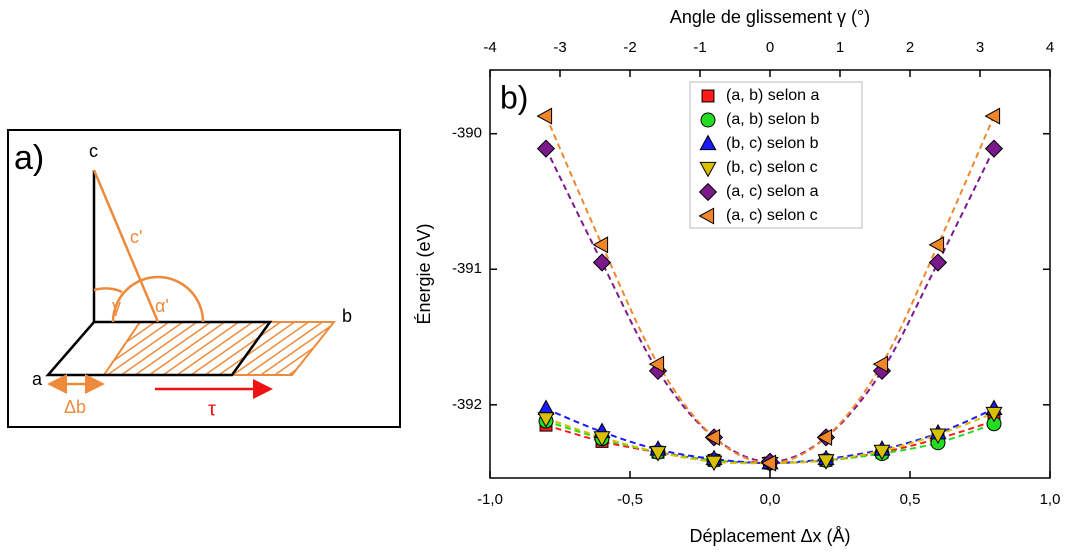  Describe the element at coordinates (772, 215) in the screenshot. I see `legend-label: (a, c) selon c` at that location.